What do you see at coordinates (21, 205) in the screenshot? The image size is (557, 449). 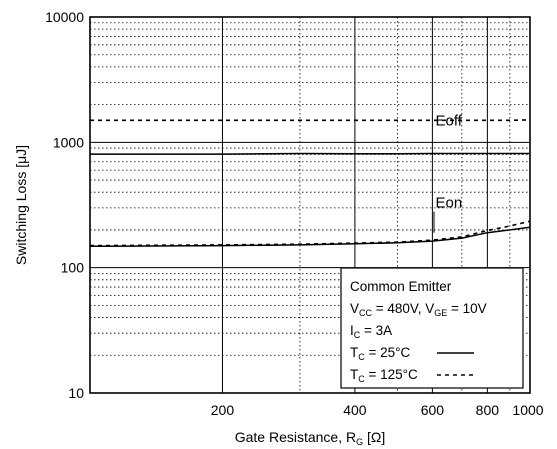 I see `y-axis-label: Switching Loss [μJ]` at bounding box center [21, 205].